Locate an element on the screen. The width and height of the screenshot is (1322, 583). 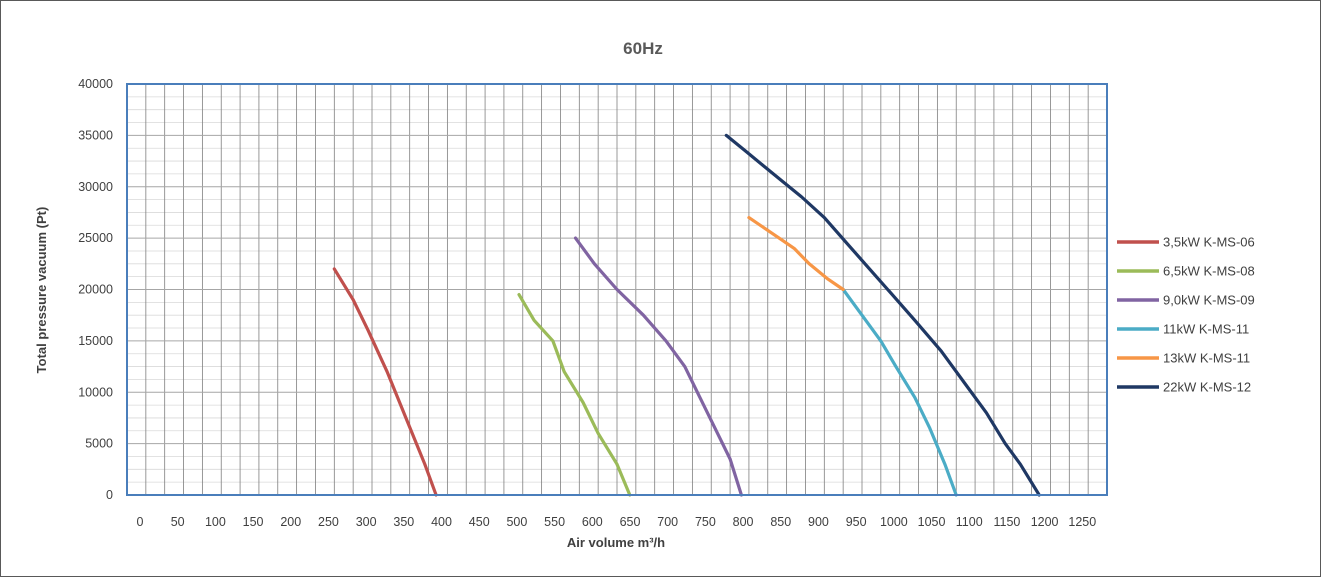
legend-label: 6,5kW K-MS-08 is located at coordinates (1209, 271).